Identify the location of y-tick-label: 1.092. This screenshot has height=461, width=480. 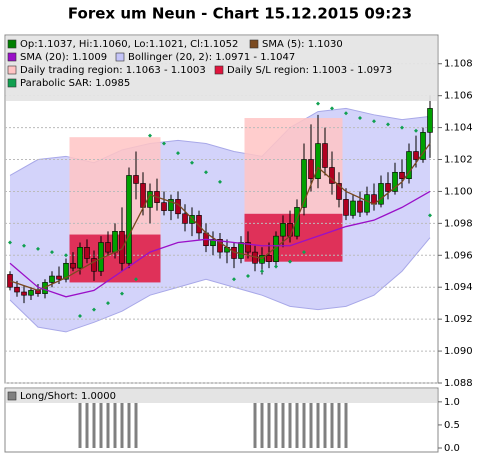
(458, 319).